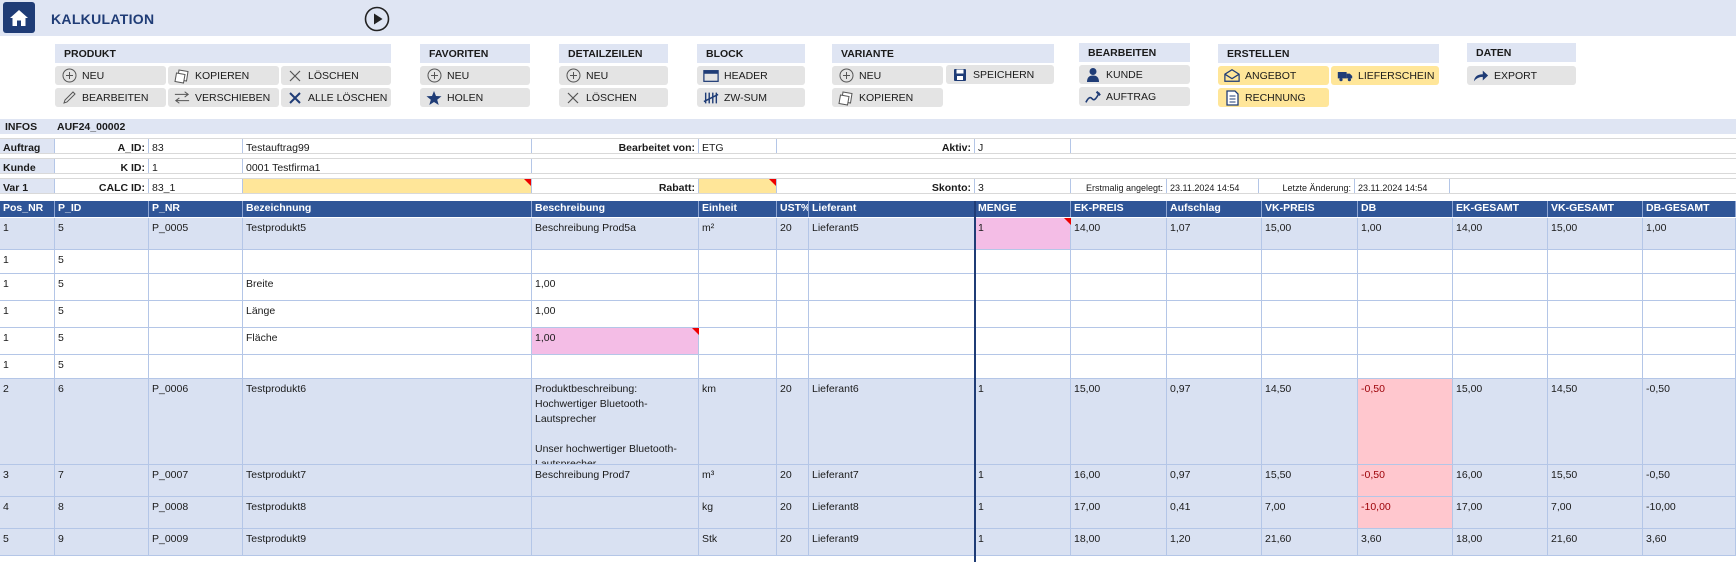  Describe the element at coordinates (1405, 512) in the screenshot. I see `cell-db: -10,00` at that location.